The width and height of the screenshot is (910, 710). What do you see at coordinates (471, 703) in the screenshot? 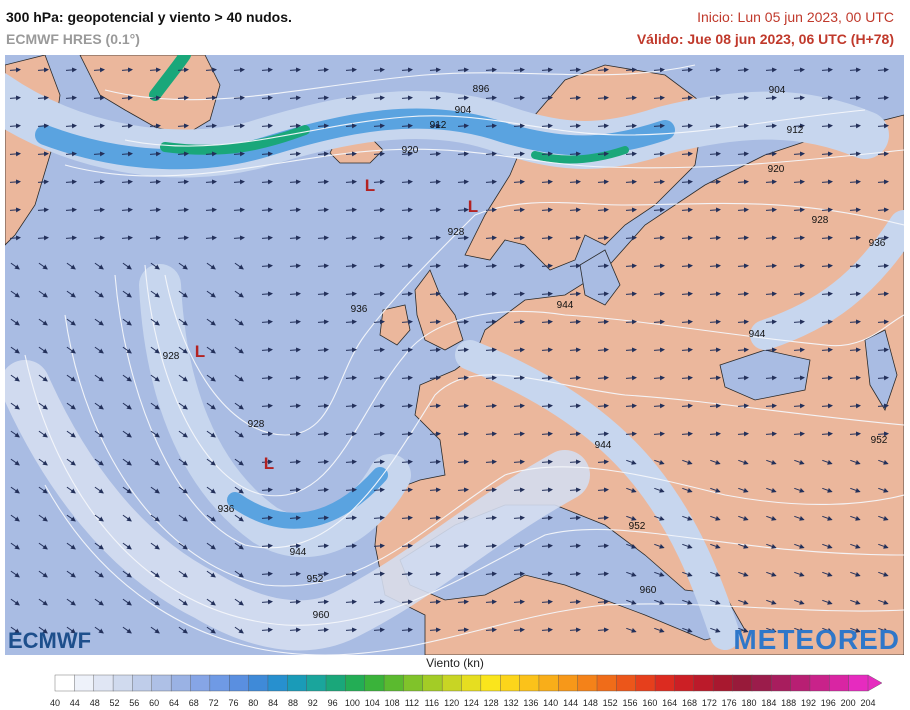
I see `colorbar-tick-label: 124` at bounding box center [471, 703].